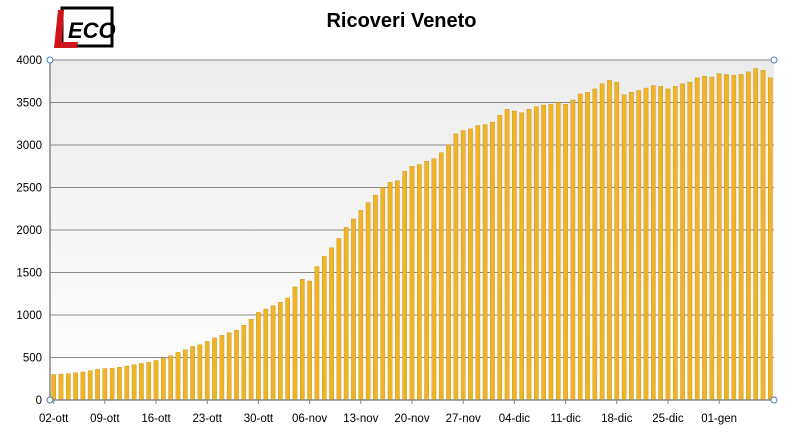  What do you see at coordinates (29, 146) in the screenshot?
I see `y-tick-label: 3000` at bounding box center [29, 146].